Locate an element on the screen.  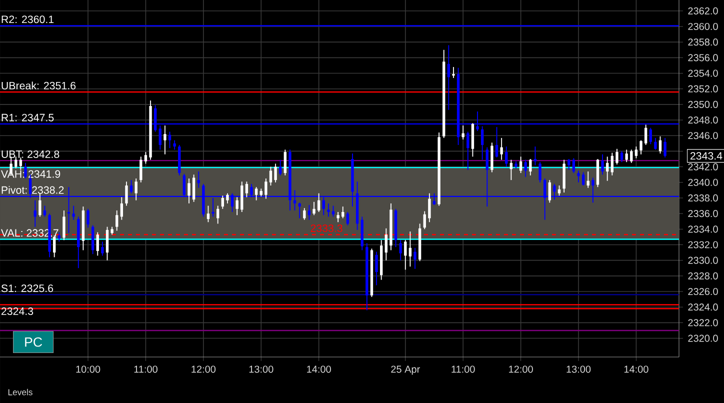
y-tick-label: 2358.0 is located at coordinates (703, 42).